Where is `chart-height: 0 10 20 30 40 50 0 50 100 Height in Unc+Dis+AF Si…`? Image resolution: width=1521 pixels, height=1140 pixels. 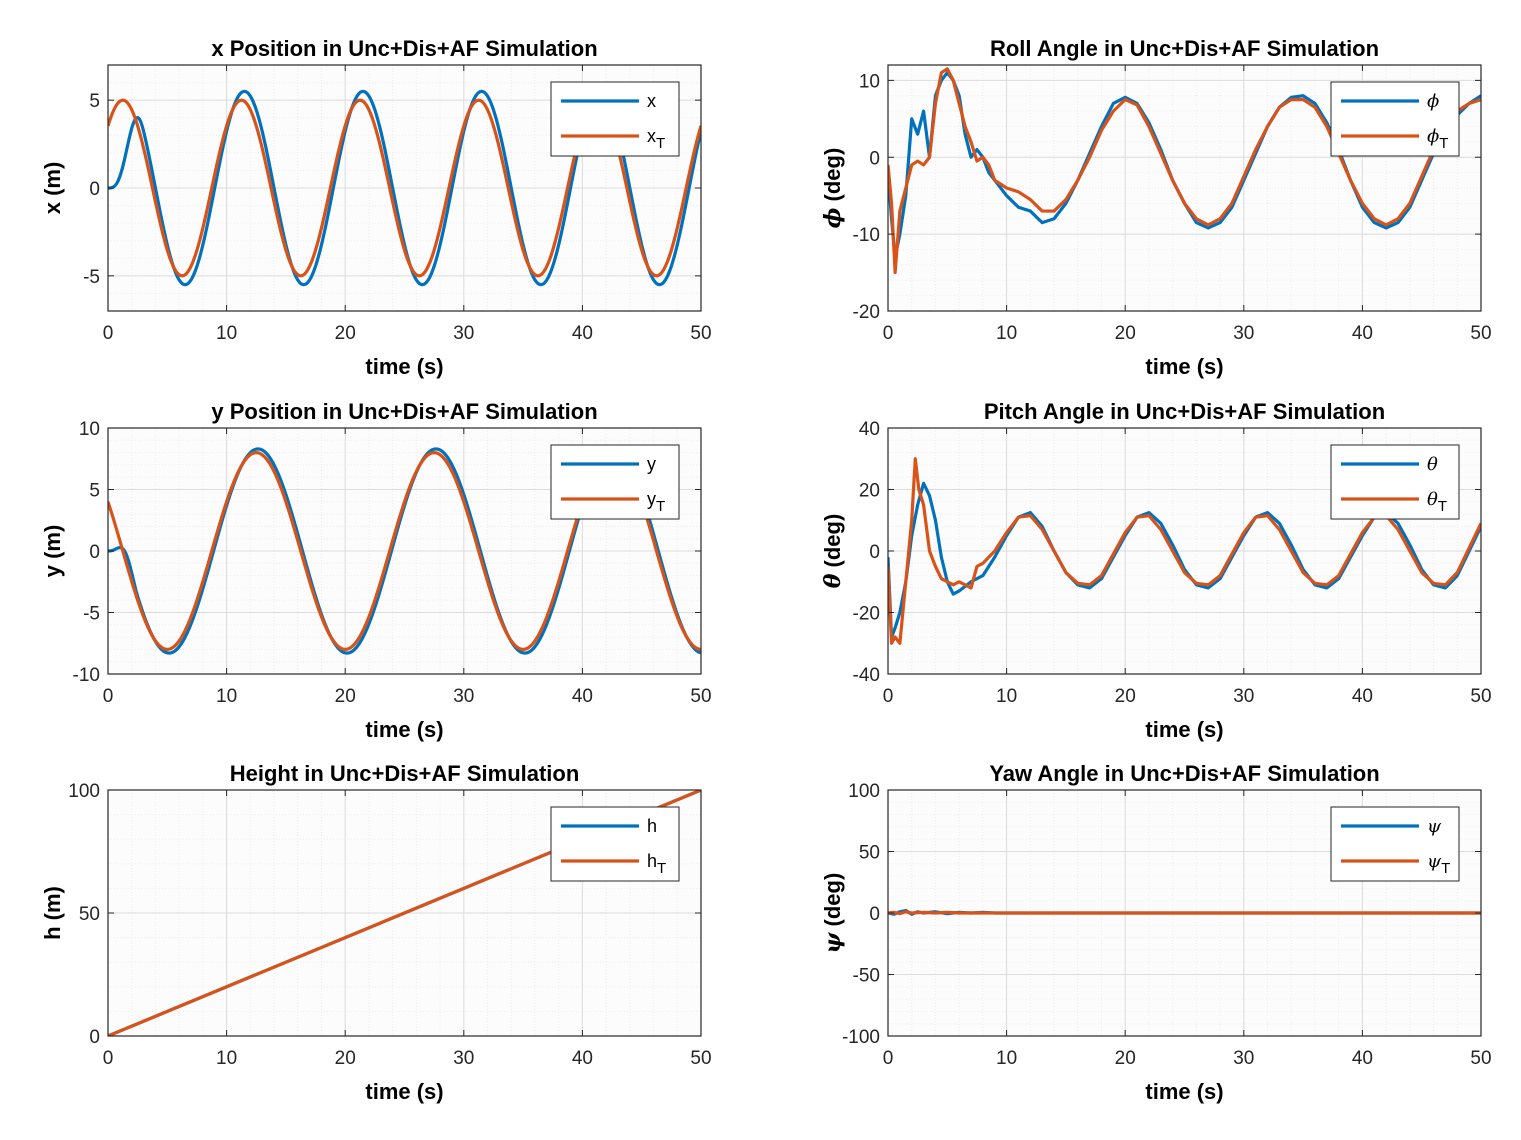 chart-height: 0 10 20 30 40 50 0 50 100 Height in Unc+Dis+AF Si… is located at coordinates (376, 932).